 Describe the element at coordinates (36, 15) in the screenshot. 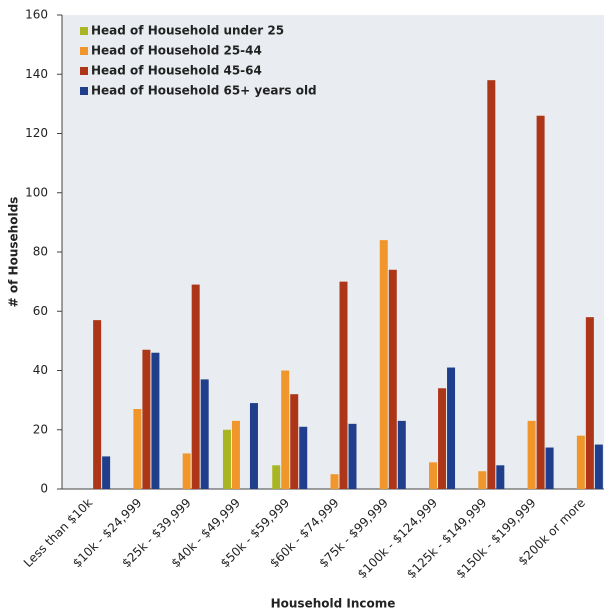

I see `y-tick-label: 160` at that location.